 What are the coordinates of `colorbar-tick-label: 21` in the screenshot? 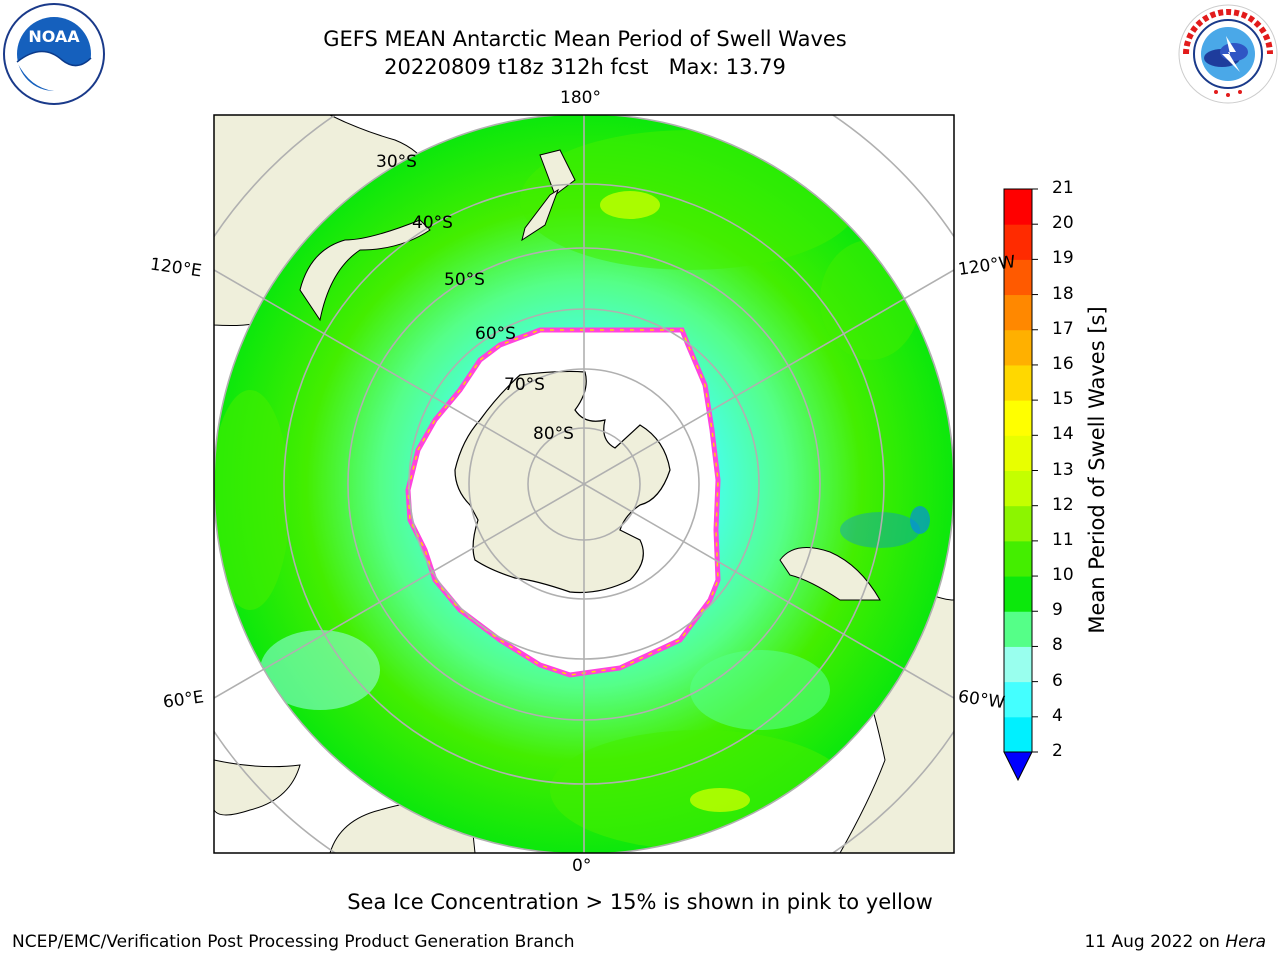 It's located at (1063, 188).